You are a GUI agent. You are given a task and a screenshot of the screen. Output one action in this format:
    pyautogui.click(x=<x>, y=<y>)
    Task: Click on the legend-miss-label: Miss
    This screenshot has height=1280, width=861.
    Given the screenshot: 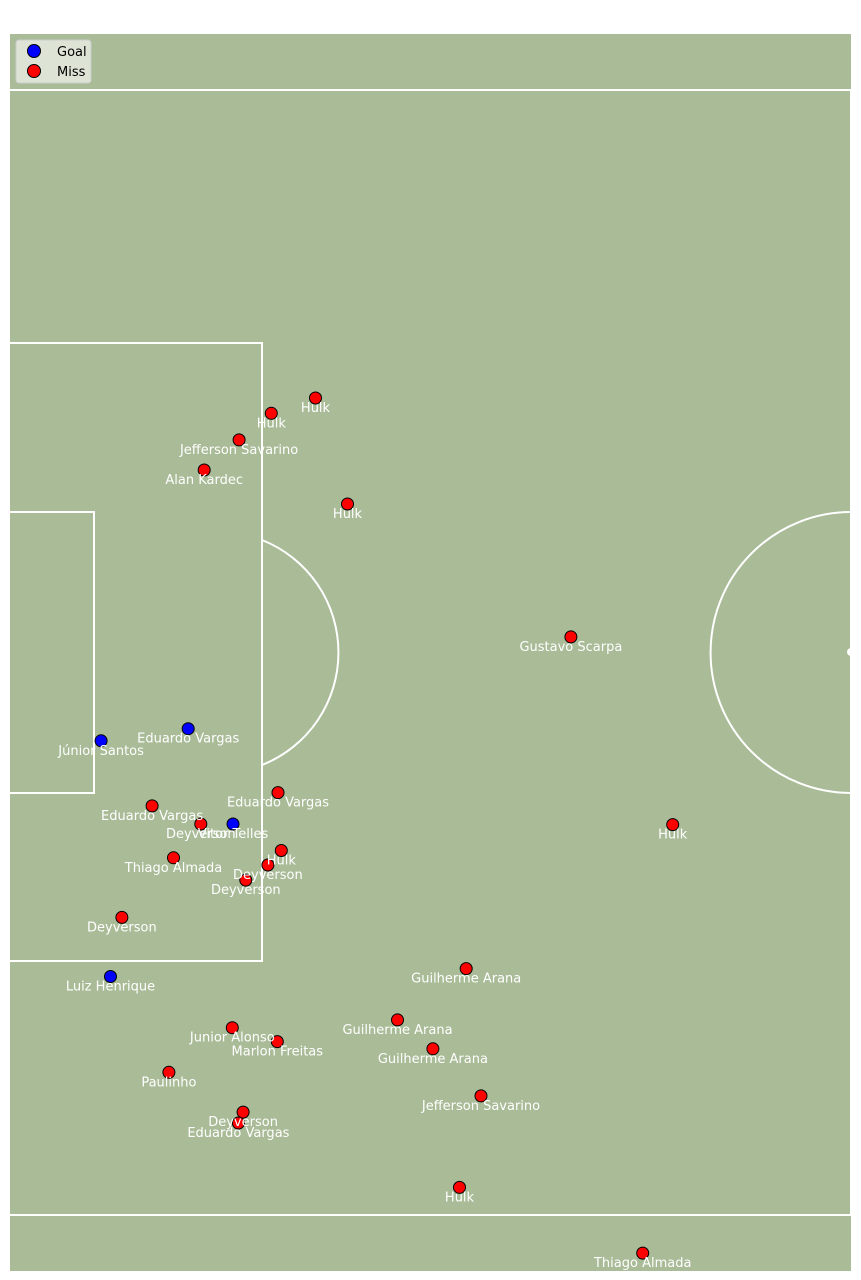 What is the action you would take?
    pyautogui.click(x=71, y=72)
    